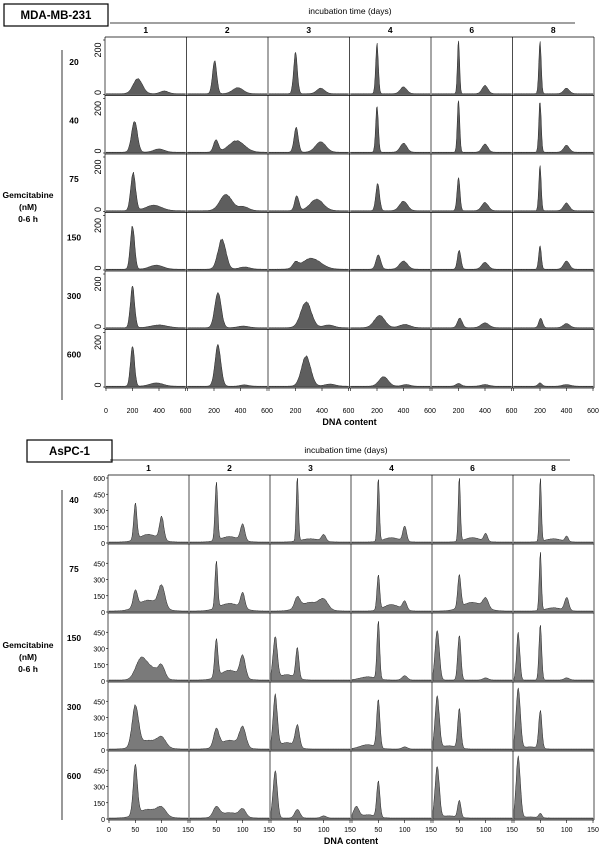  I want to click on treatment-label: (nM), so click(28, 657).